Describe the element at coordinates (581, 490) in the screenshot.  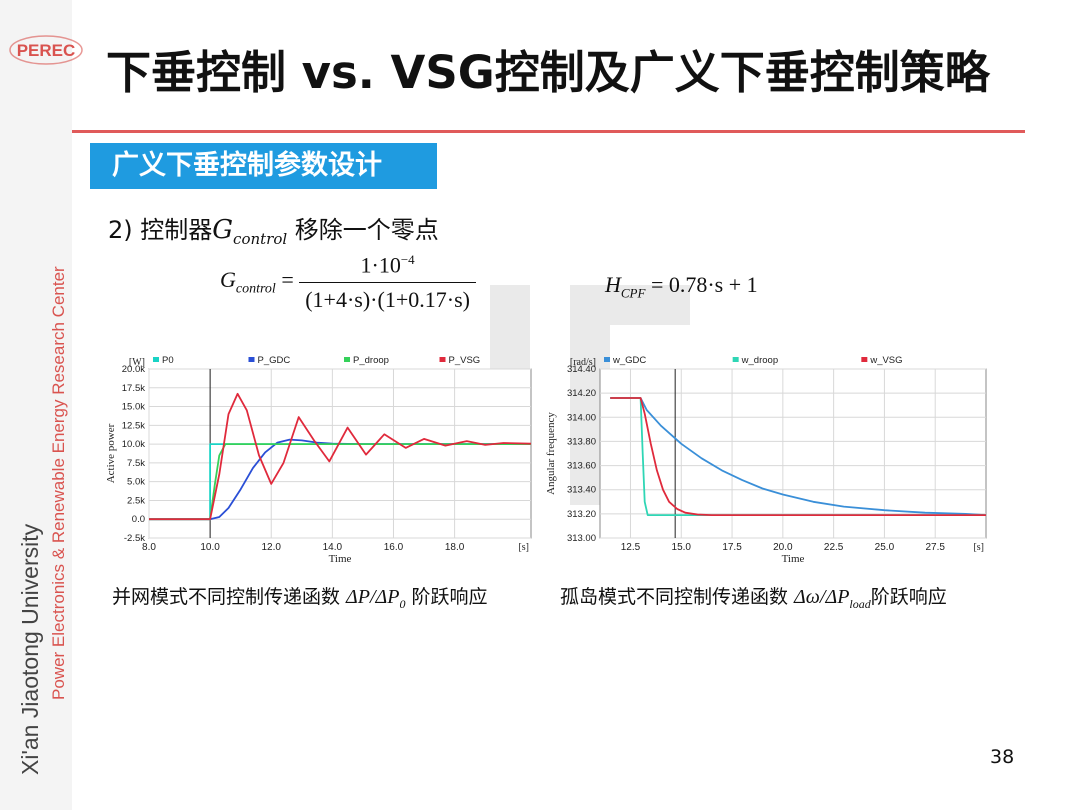
I see `chart-1-ytick-label: 313.40` at that location.